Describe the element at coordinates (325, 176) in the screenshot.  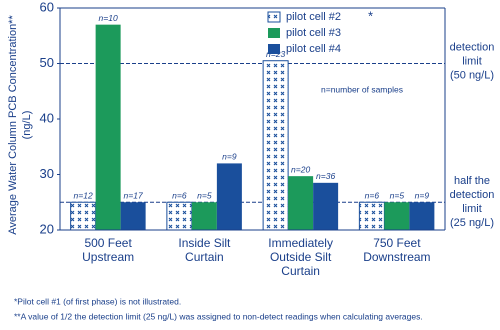
I see `sample-label: n=36` at that location.